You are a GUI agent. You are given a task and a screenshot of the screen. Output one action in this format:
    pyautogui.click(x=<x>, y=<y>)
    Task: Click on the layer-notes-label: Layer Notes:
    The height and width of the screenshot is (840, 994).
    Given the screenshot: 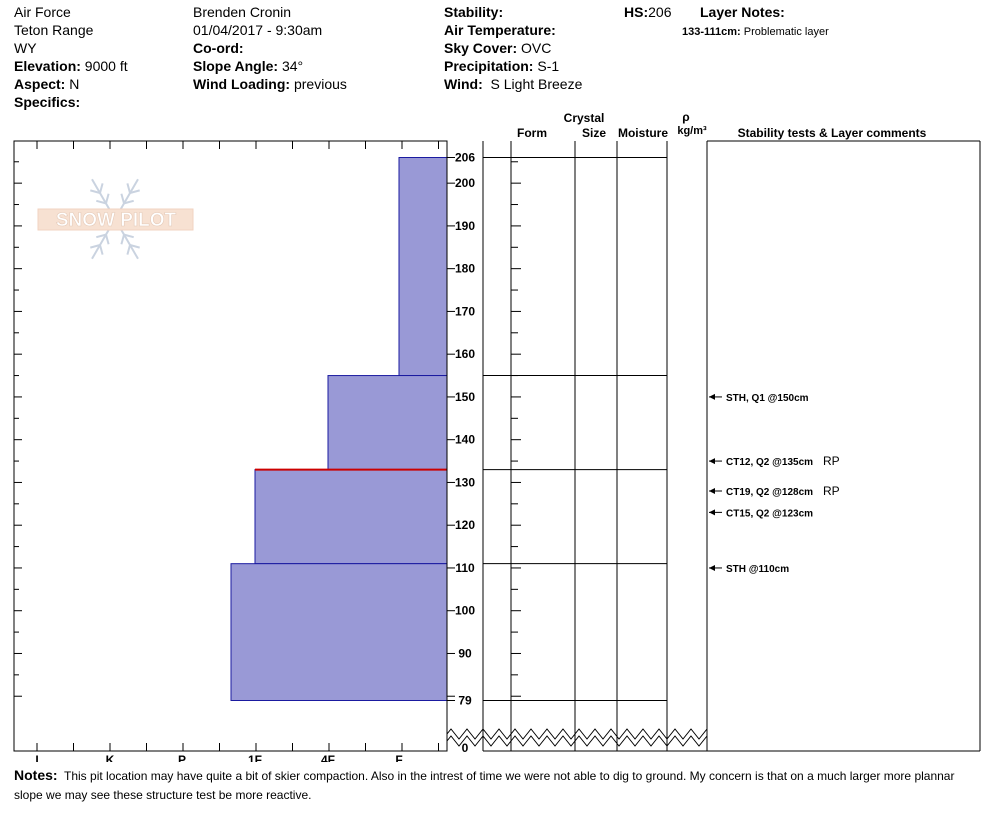 What is the action you would take?
    pyautogui.click(x=742, y=12)
    